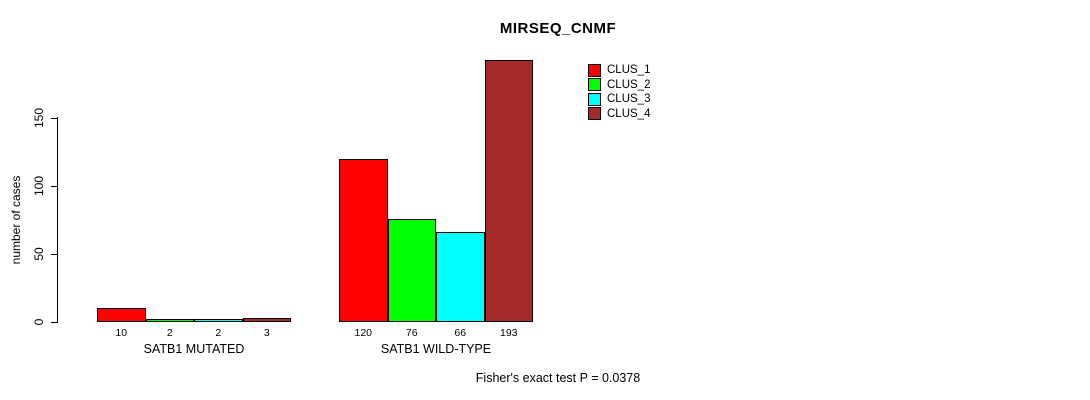  What do you see at coordinates (121, 333) in the screenshot?
I see `bar-value-label: 10` at bounding box center [121, 333].